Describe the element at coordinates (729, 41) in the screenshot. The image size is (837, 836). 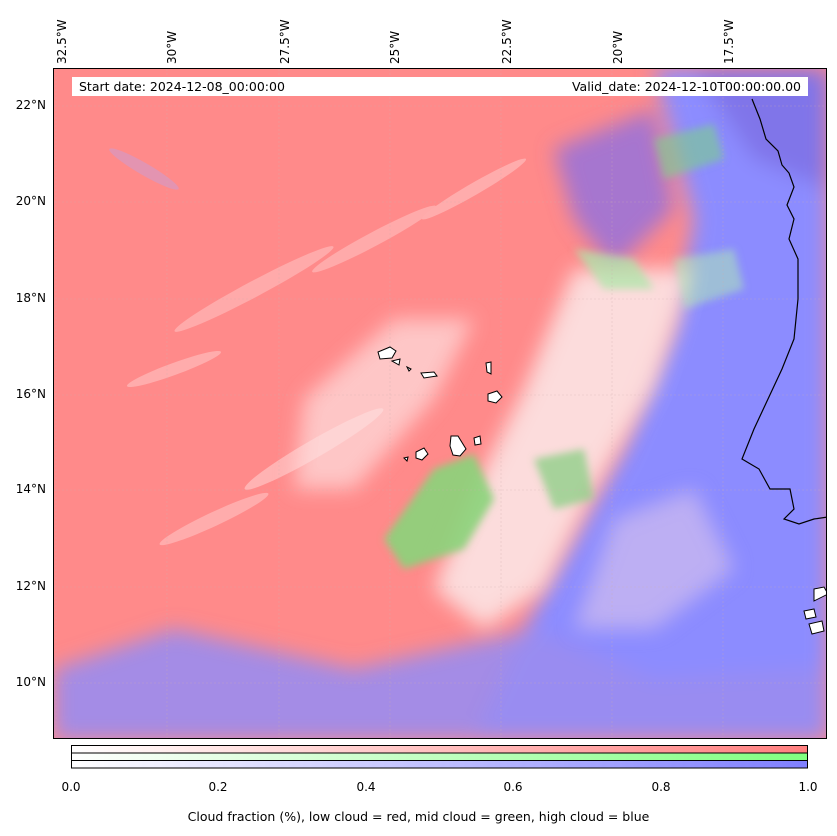
I see `lon-label-17-5w: 17.5°W` at that location.